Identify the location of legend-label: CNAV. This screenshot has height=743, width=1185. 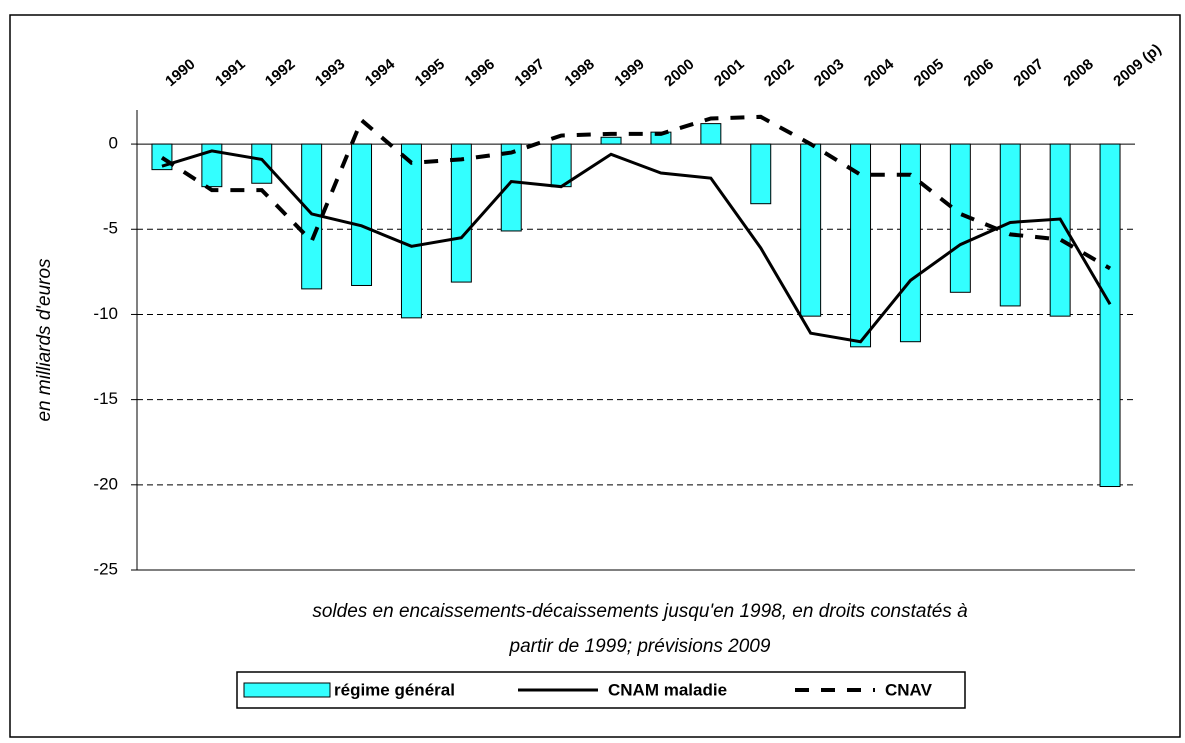
(909, 689).